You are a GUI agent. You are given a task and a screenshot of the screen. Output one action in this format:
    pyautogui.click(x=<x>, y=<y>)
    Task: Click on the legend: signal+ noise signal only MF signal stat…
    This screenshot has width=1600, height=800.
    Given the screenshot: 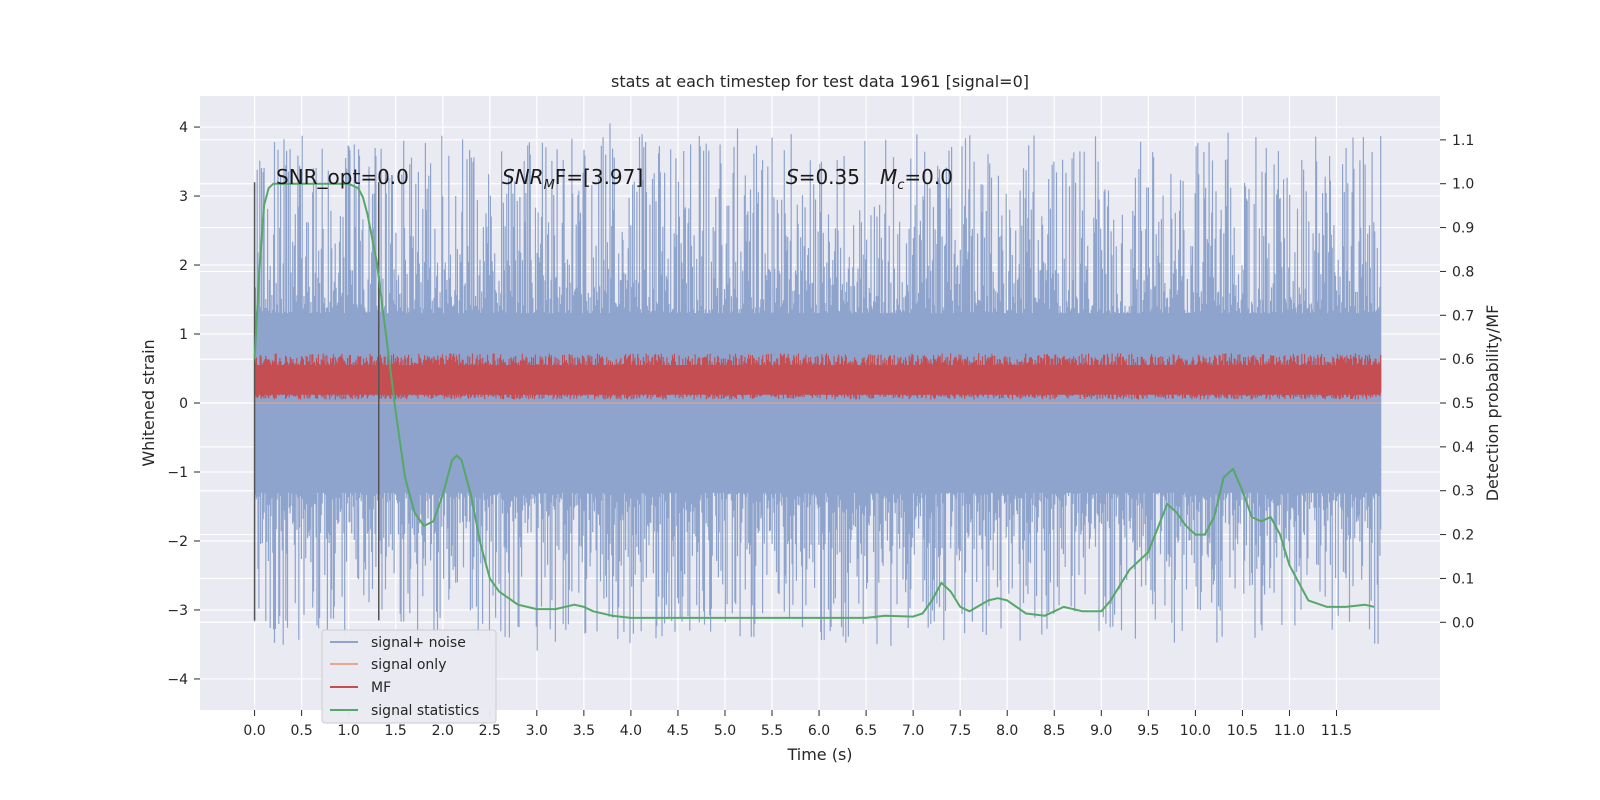 What is the action you would take?
    pyautogui.click(x=409, y=676)
    